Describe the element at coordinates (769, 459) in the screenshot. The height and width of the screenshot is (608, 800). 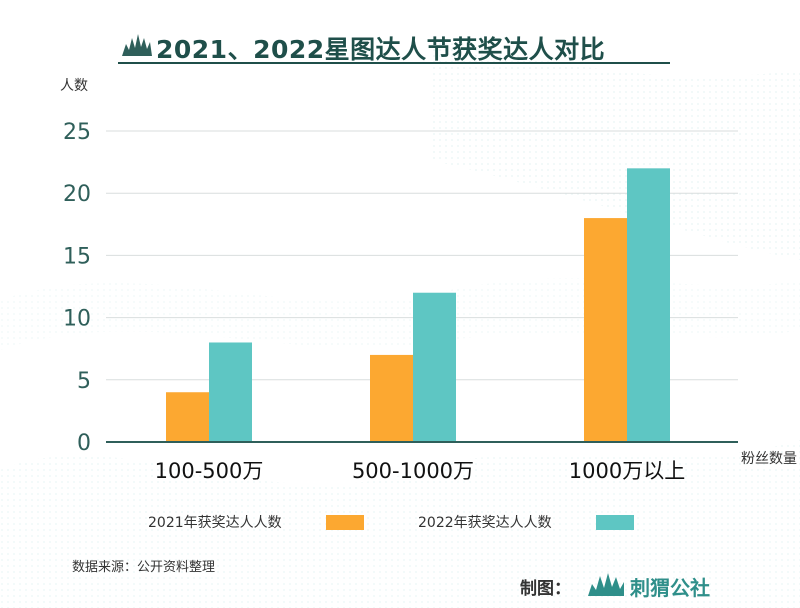
I see `x-axis-label: 粉丝数量` at that location.